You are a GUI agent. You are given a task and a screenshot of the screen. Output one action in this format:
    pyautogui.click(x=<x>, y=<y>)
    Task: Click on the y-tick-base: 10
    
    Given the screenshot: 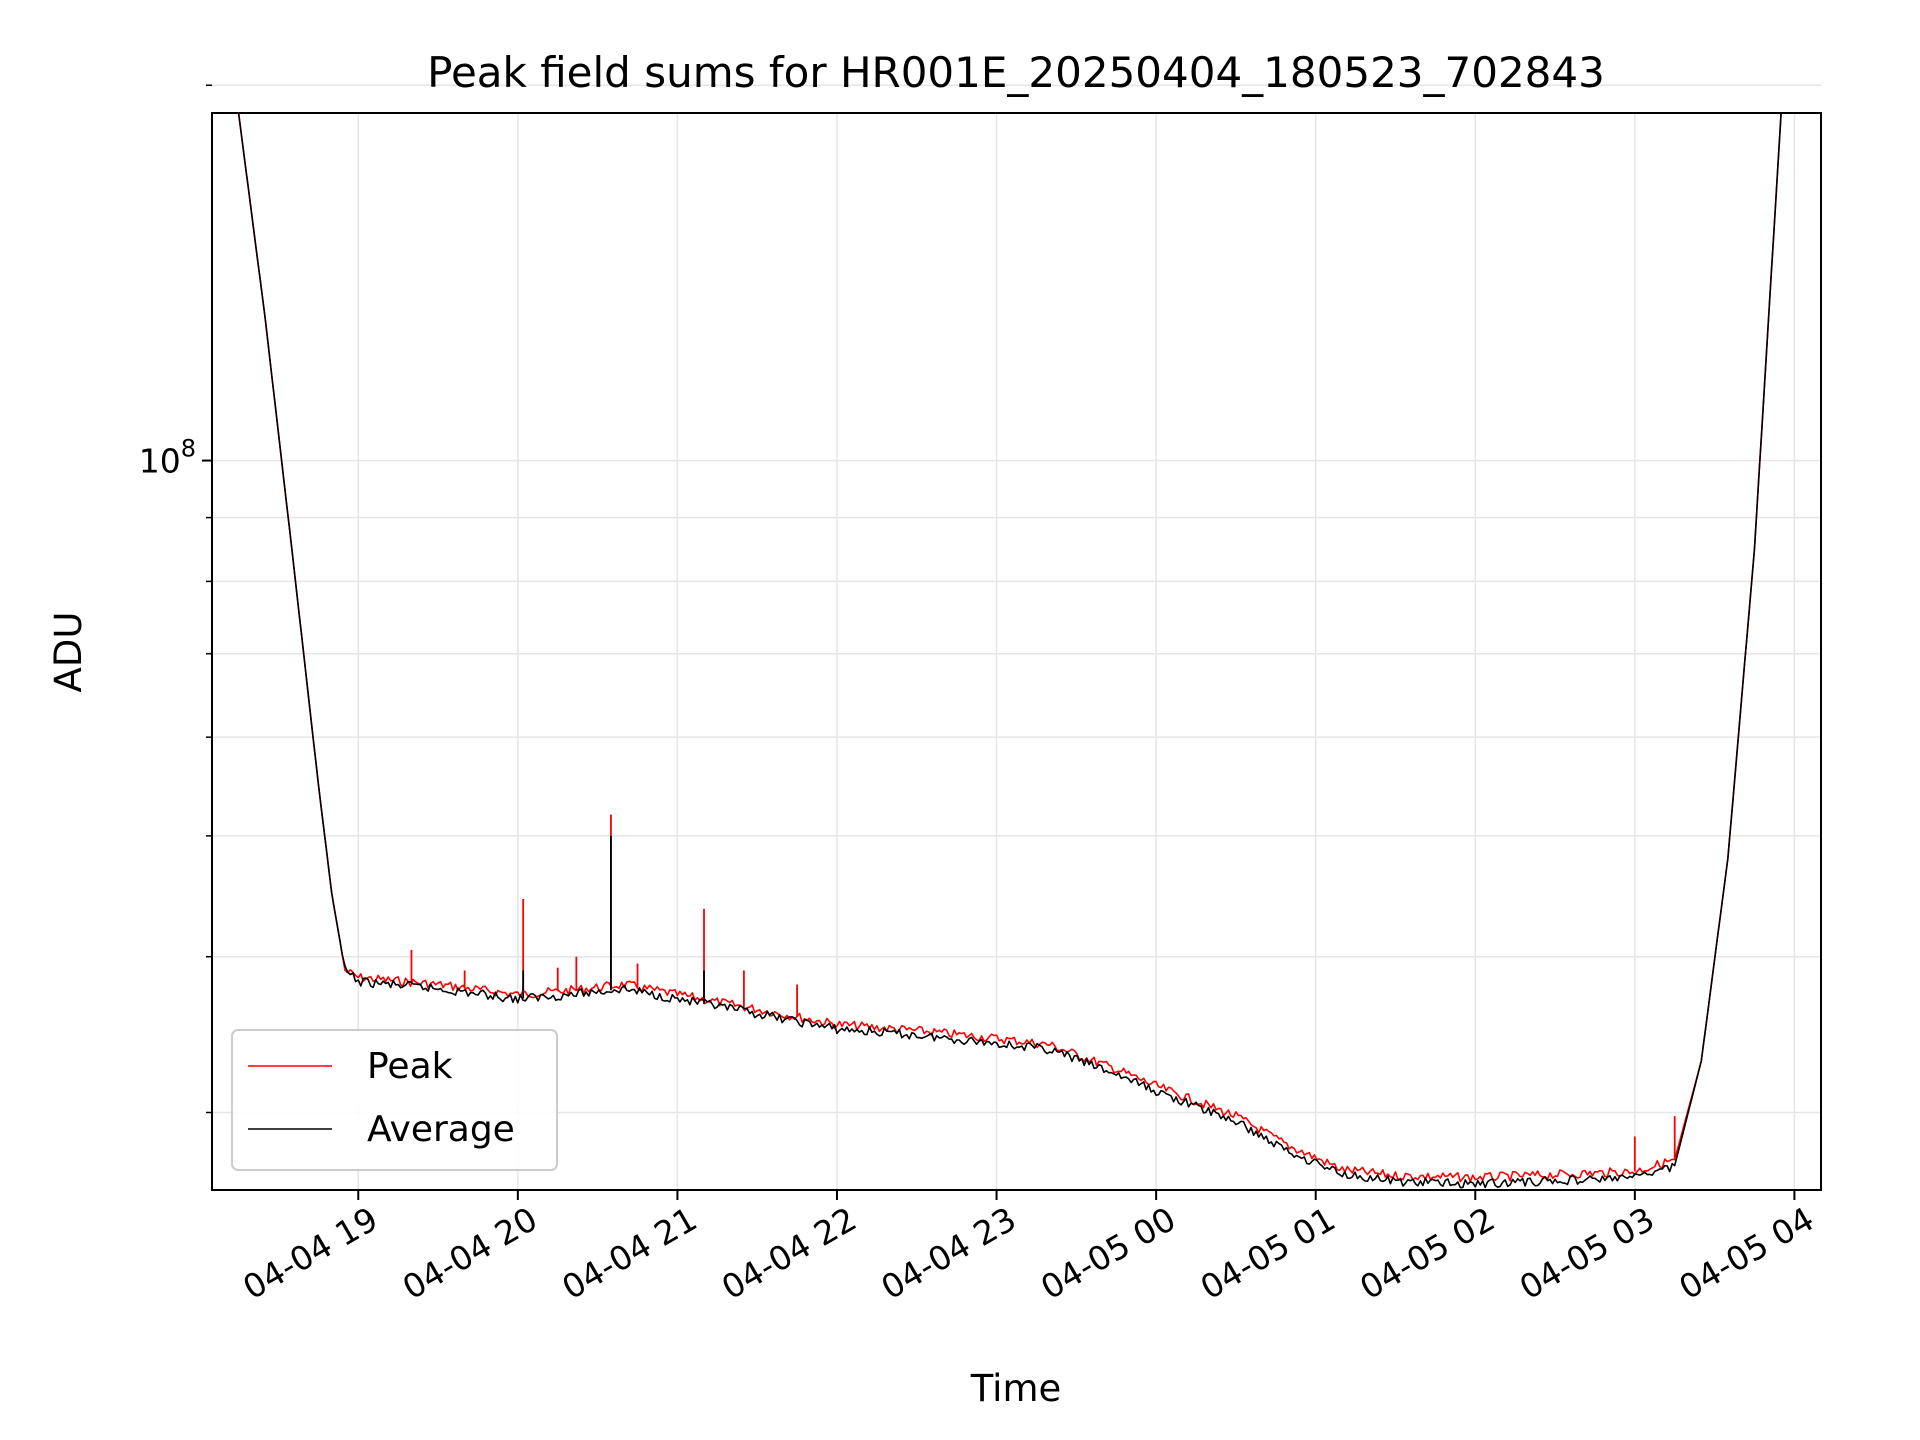 What is the action you would take?
    pyautogui.click(x=160, y=461)
    